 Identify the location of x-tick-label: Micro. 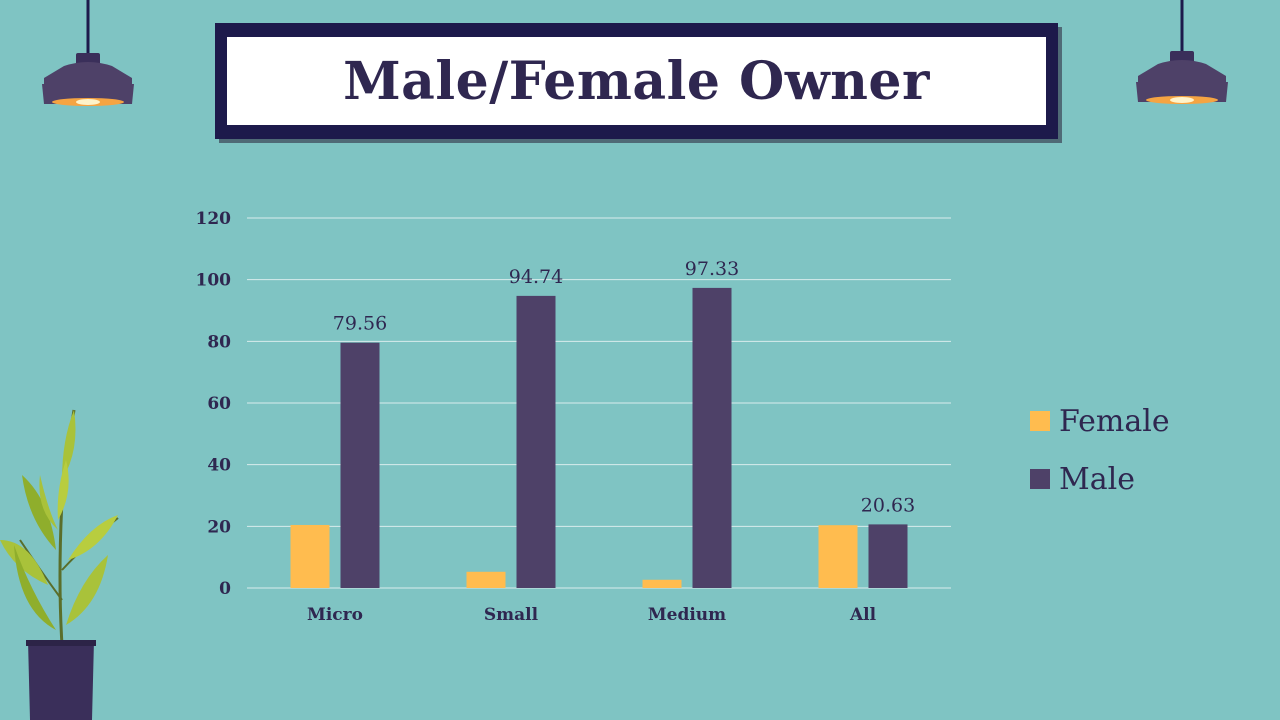
(335, 615).